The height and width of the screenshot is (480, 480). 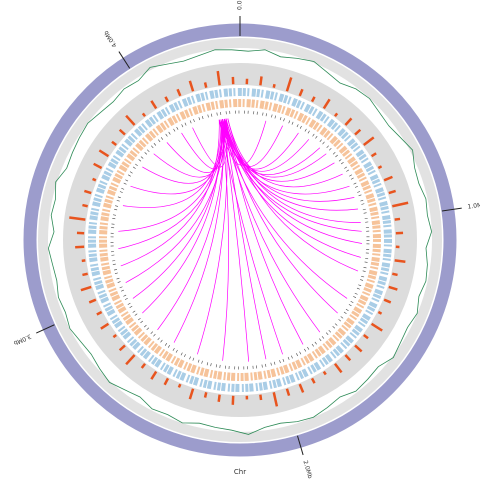 I want to click on tick-label: 0.0Mb, so click(x=240, y=5).